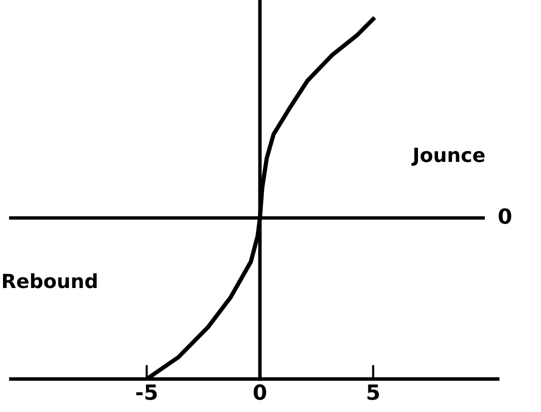 This screenshot has width=541, height=412. Describe the element at coordinates (260, 392) in the screenshot. I see `x-tick-label: 0` at that location.